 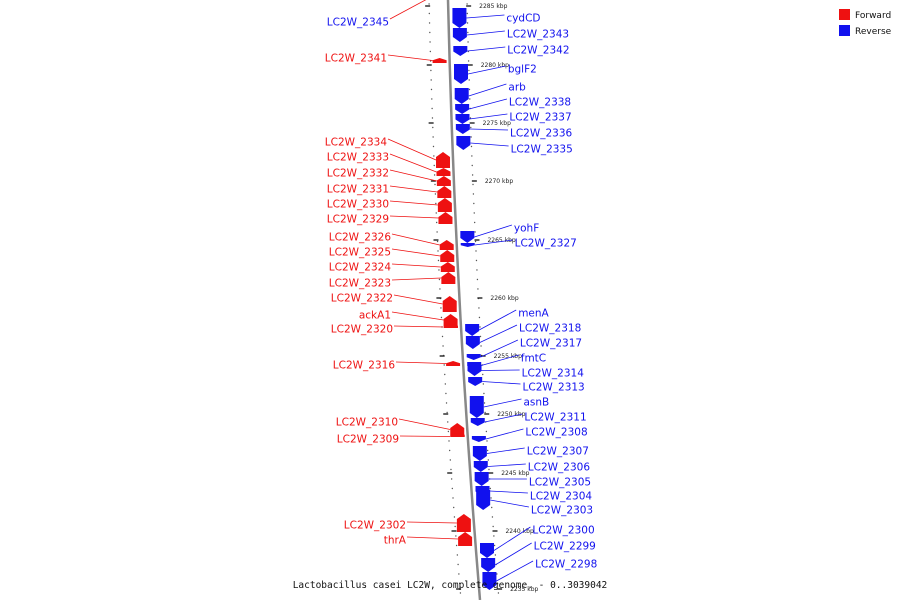 I want to click on reverse-gene-label: LC2W_2305, so click(x=560, y=483).